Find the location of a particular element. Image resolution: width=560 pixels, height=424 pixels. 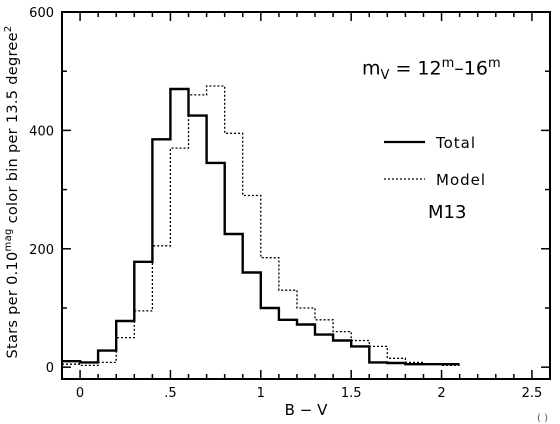

y-tick-label: 200 is located at coordinates (41, 250).